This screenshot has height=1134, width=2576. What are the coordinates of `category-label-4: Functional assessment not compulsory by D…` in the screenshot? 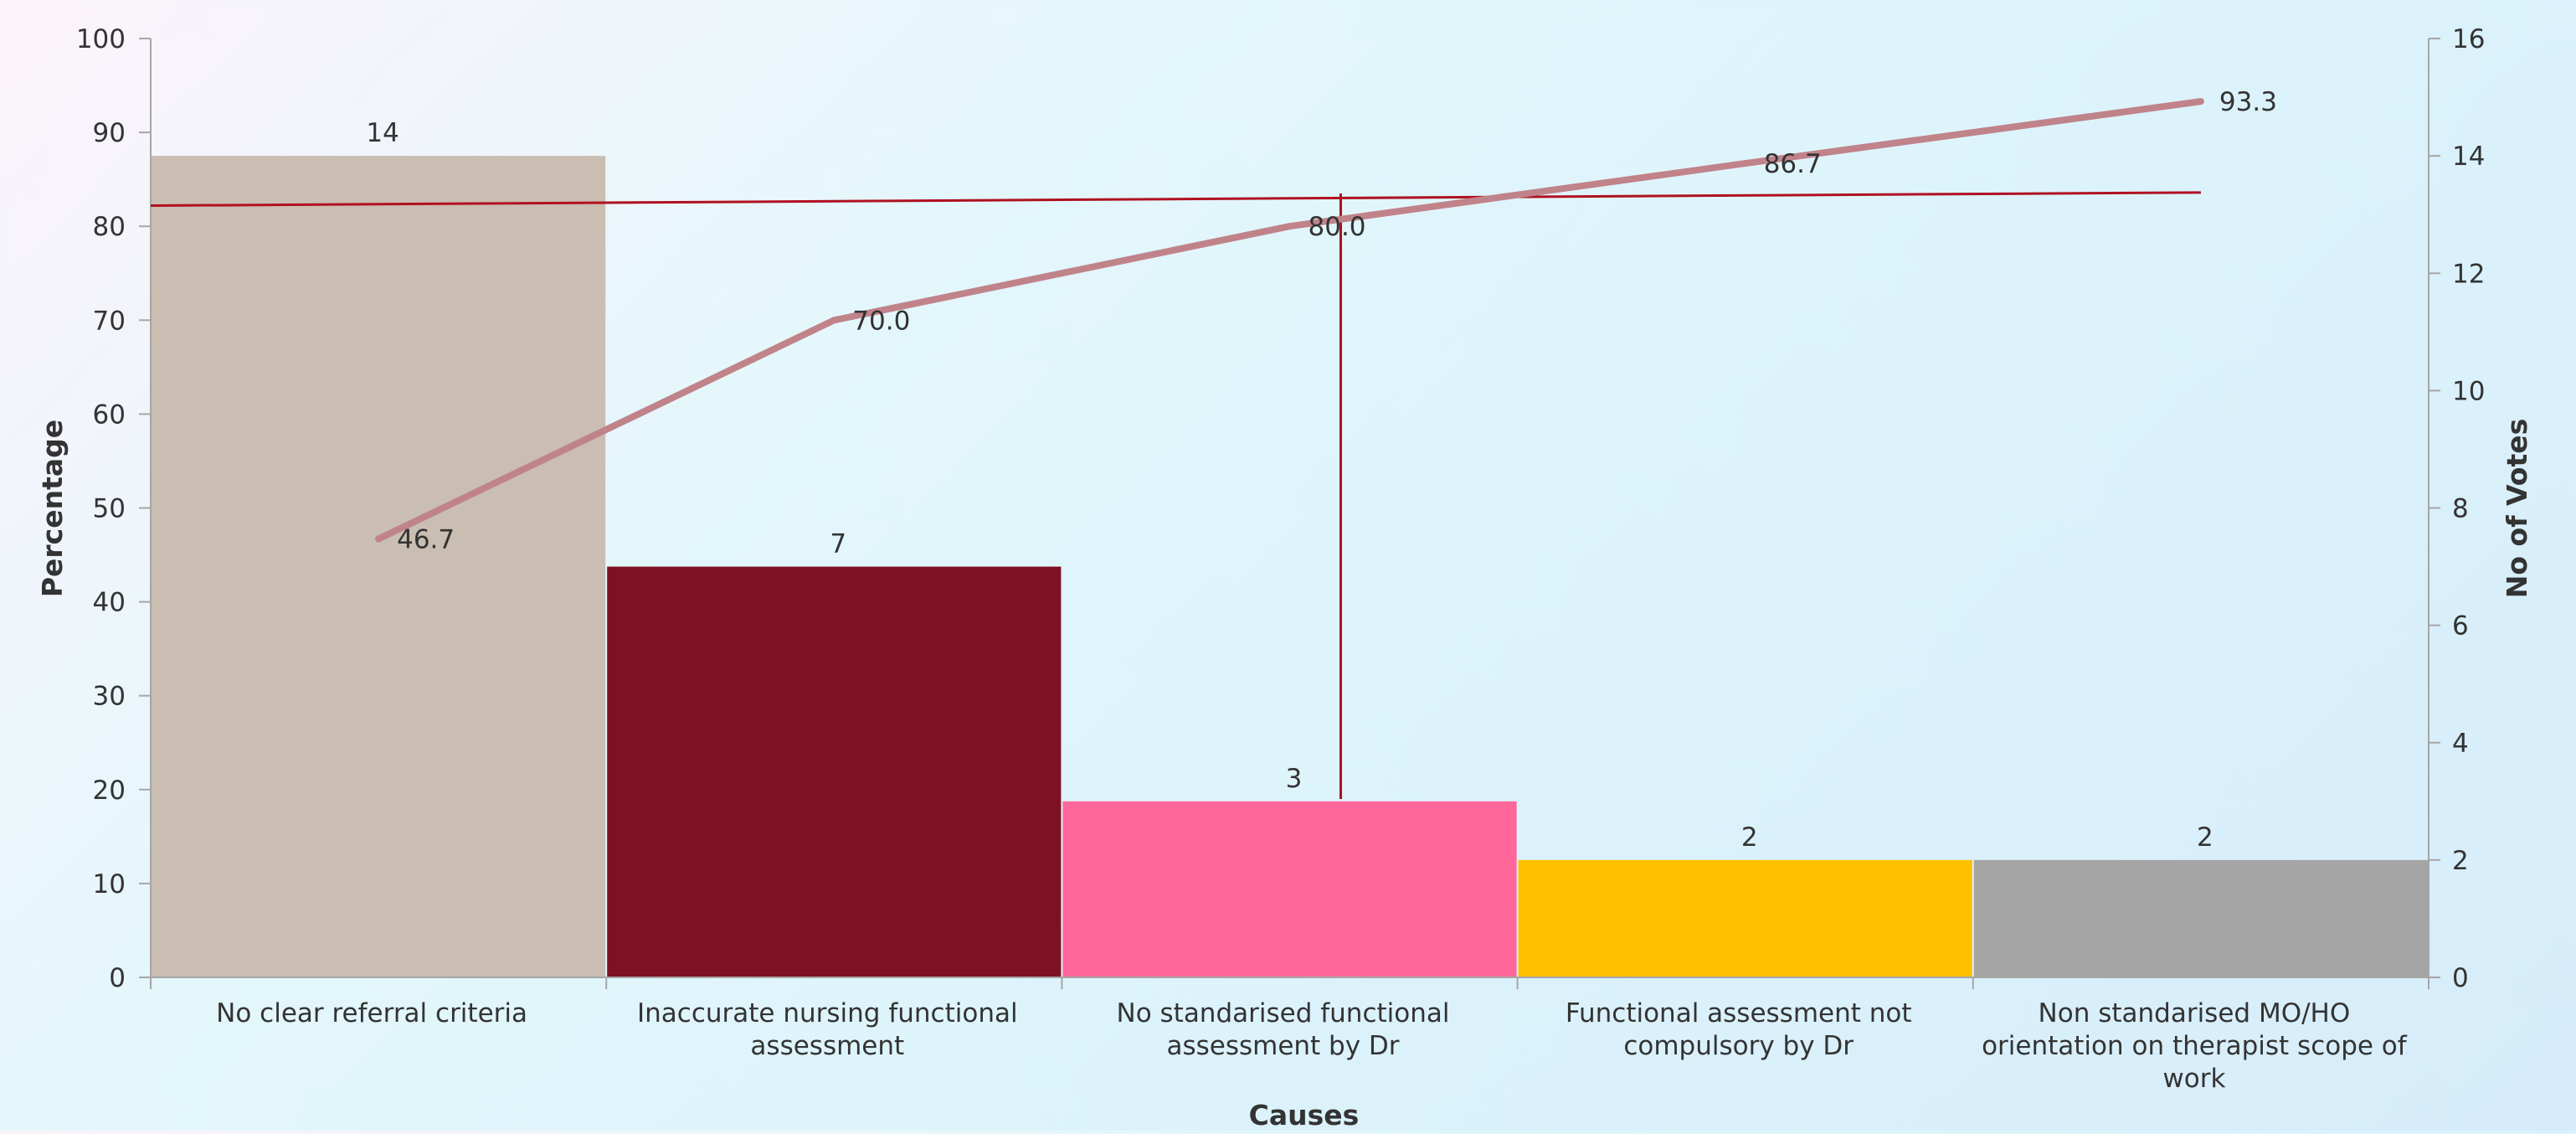 It's located at (1739, 1029).